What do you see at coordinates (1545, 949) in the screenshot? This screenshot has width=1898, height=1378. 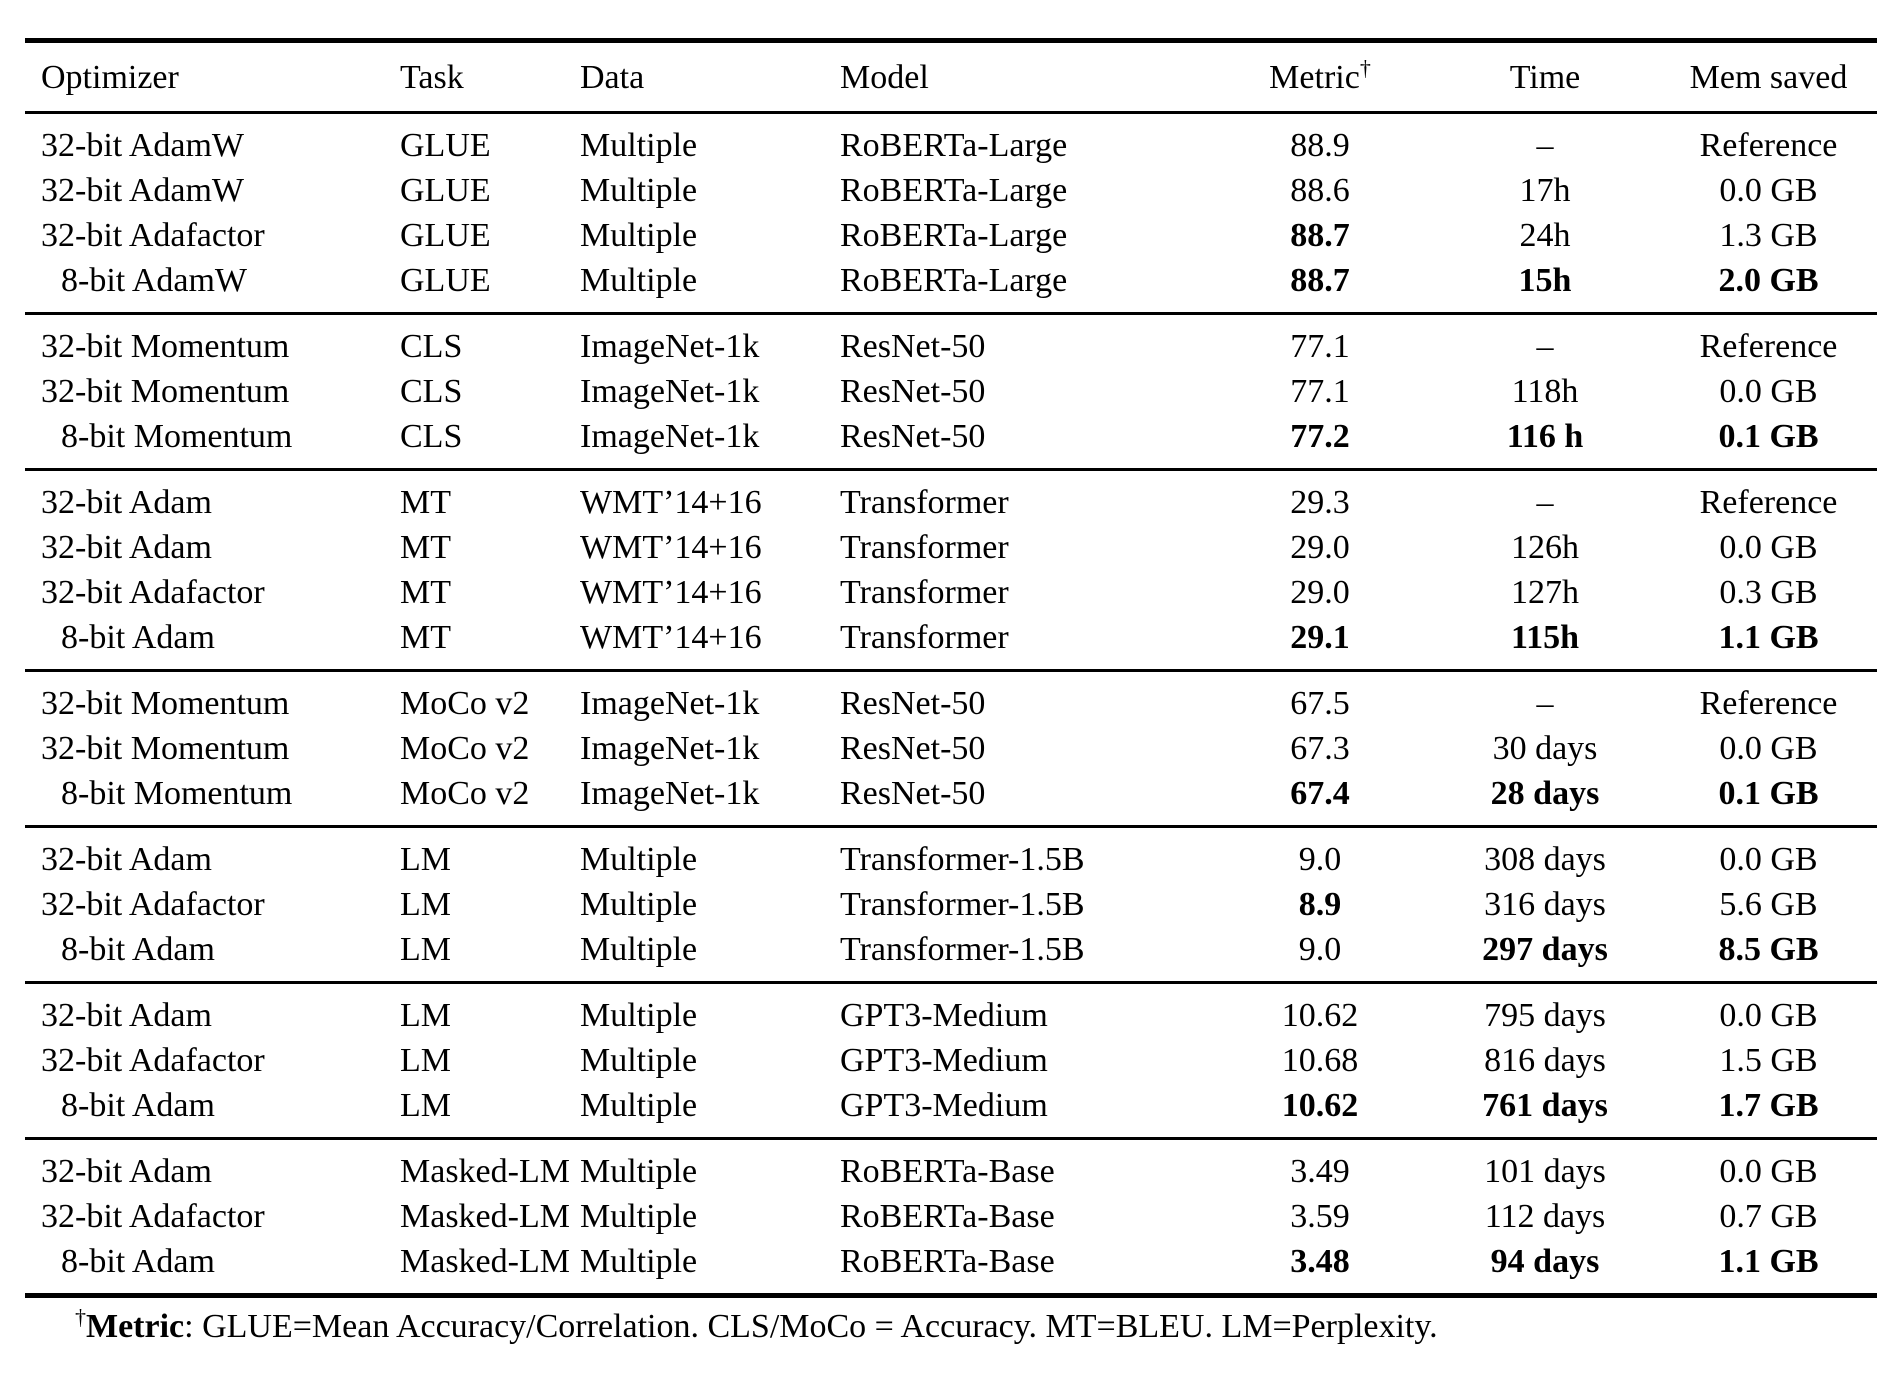 I see `cell-time: 297 days` at bounding box center [1545, 949].